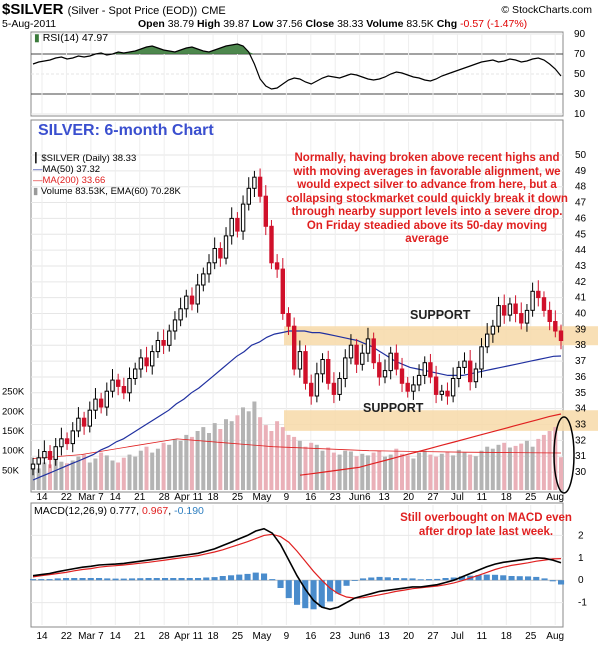 The width and height of the screenshot is (598, 649). What do you see at coordinates (297, 569) in the screenshot?
I see `macd-series` at bounding box center [297, 569].